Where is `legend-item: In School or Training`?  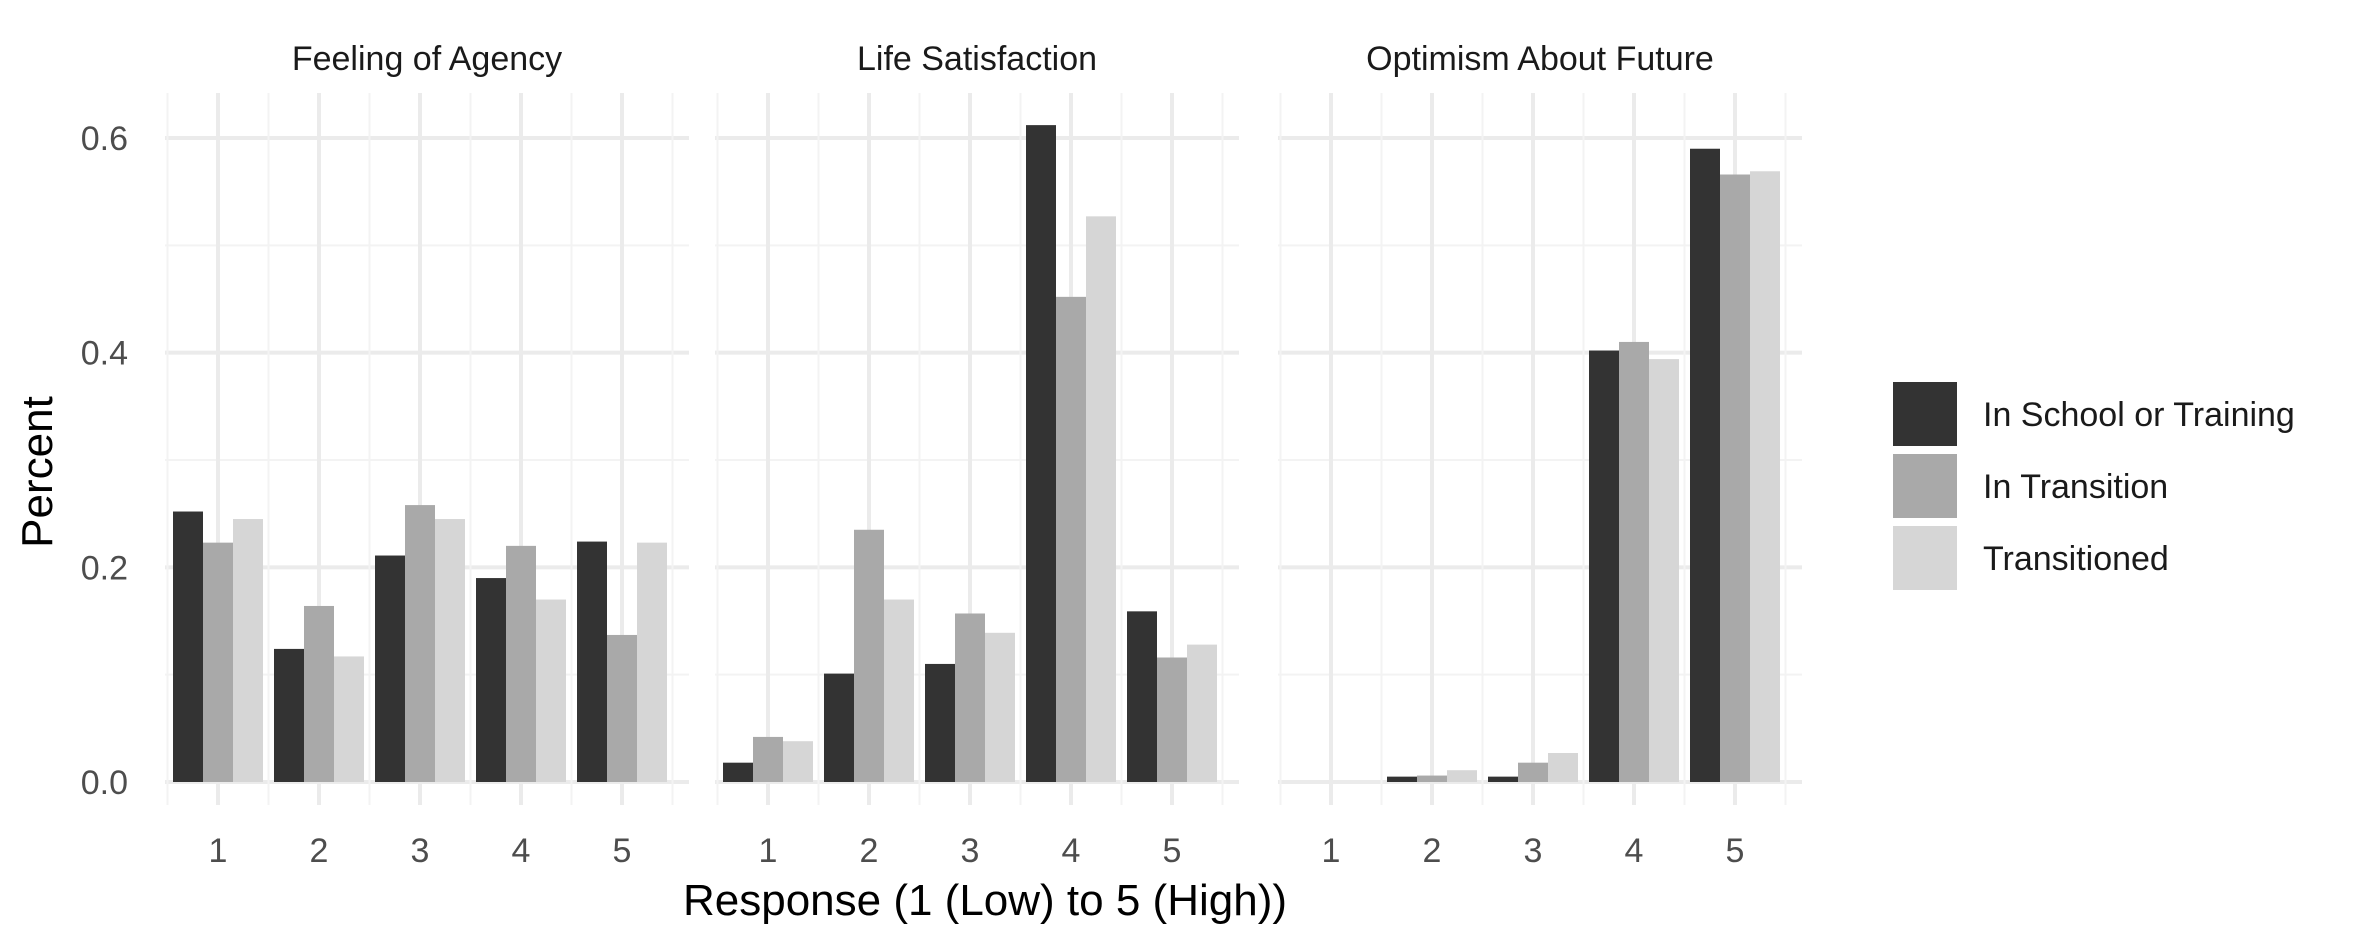 legend-item: In School or Training is located at coordinates (2094, 414).